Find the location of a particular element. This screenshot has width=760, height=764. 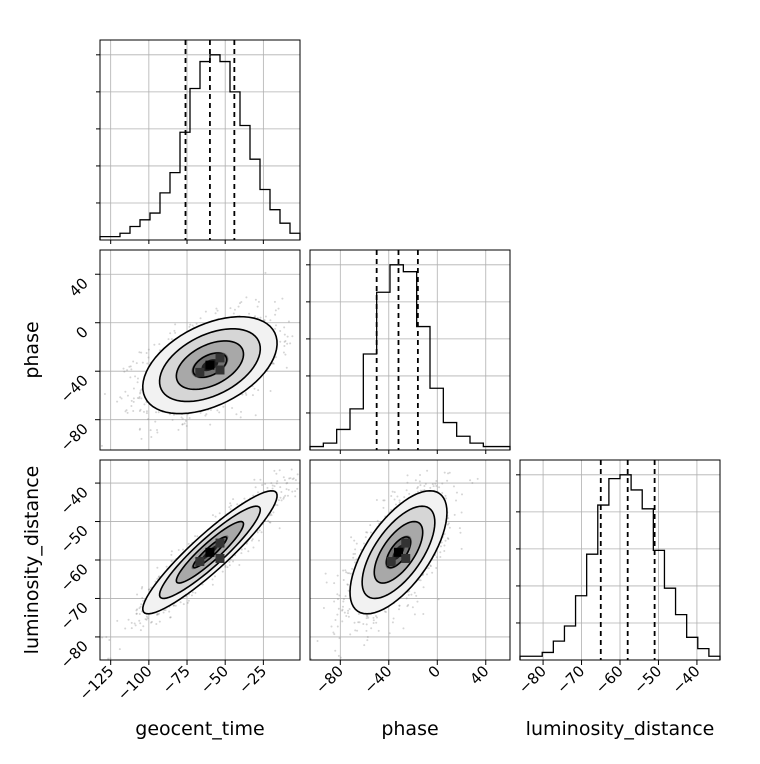

x-tick-label: −75 is located at coordinates (176, 679).